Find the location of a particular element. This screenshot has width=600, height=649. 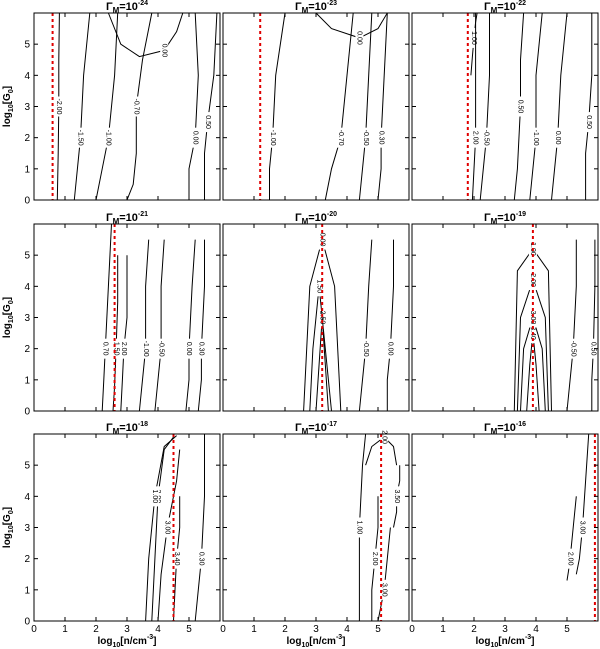

panel-title: ΓM=10-22 is located at coordinates (505, 7).